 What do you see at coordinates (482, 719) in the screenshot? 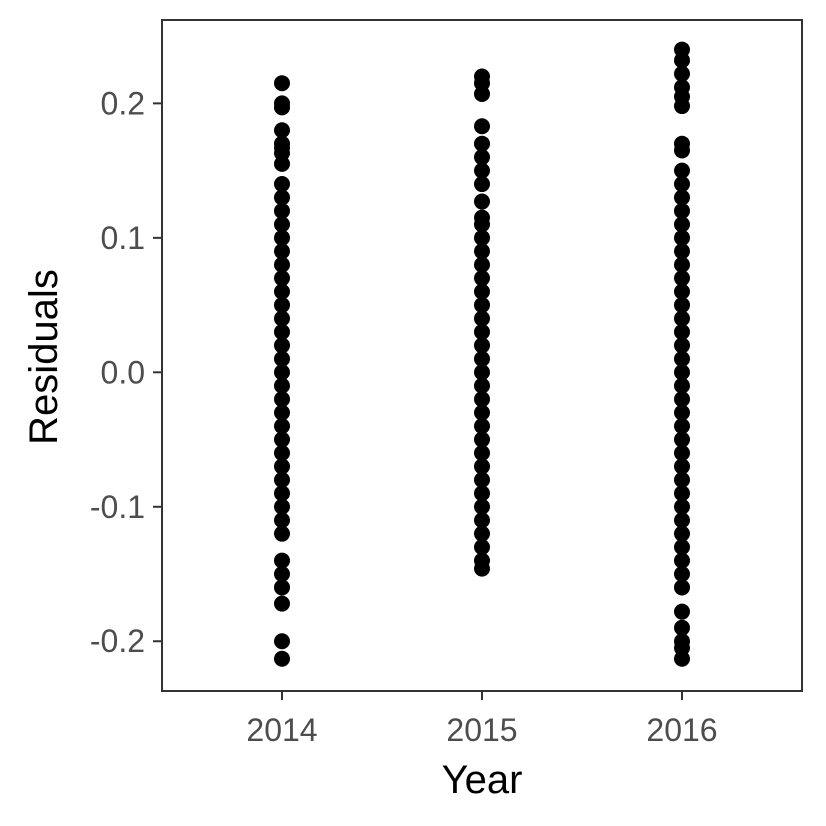
I see `x-axis-ticks: 2014 2015 2016` at bounding box center [482, 719].